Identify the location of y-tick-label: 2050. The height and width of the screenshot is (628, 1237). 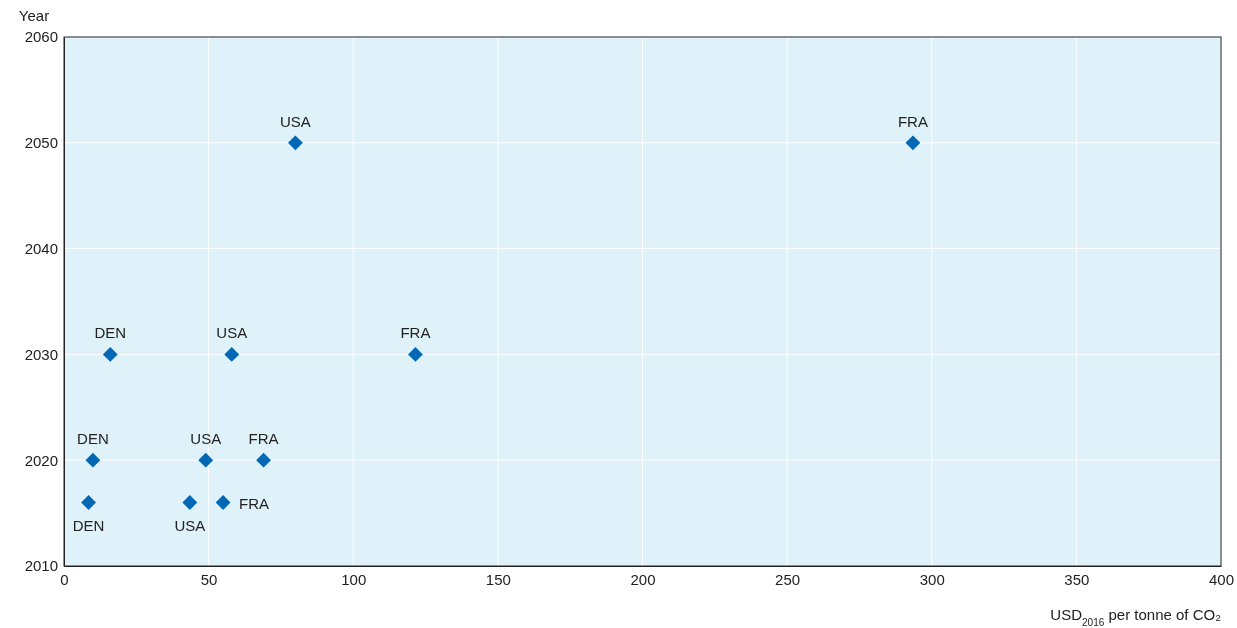
(41, 143).